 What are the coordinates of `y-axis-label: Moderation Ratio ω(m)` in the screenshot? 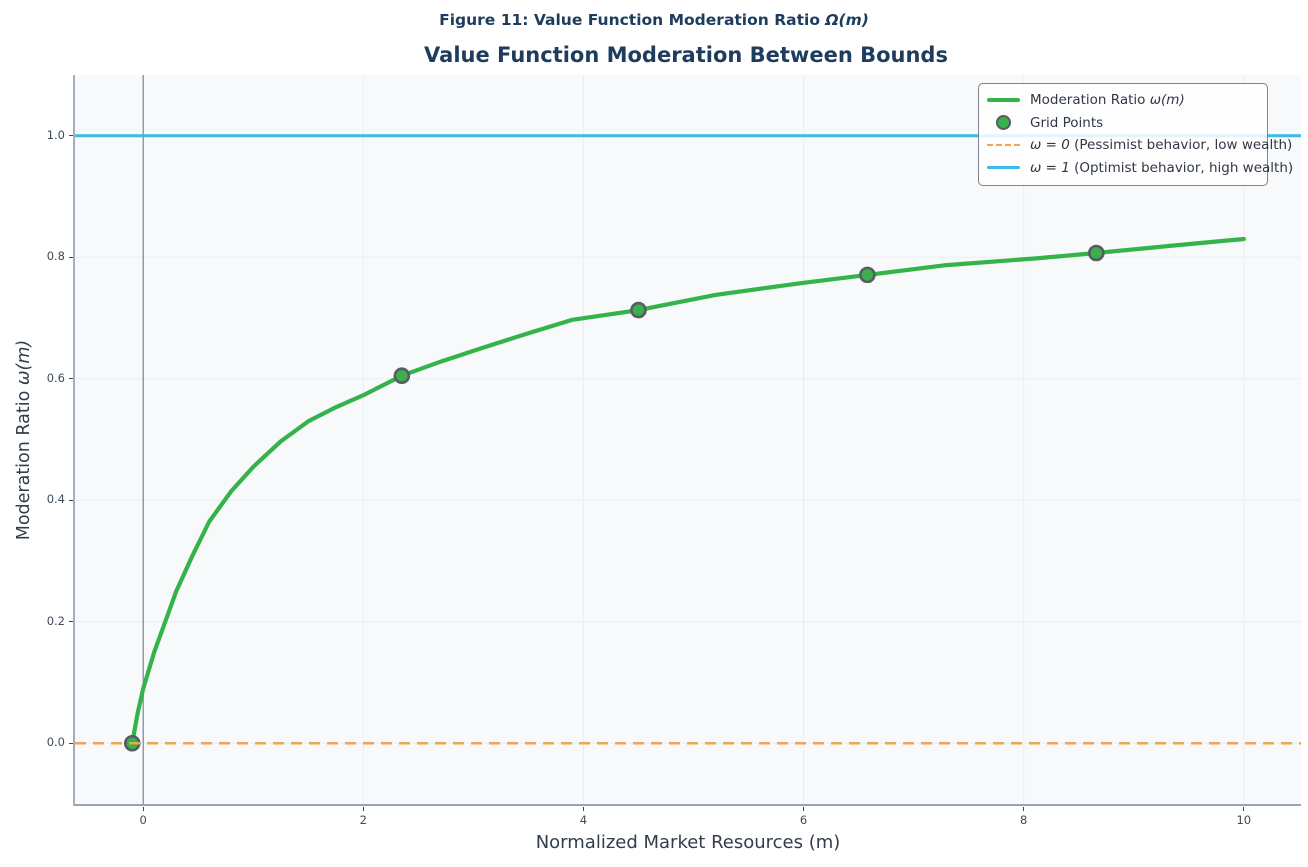 It's located at (25, 440).